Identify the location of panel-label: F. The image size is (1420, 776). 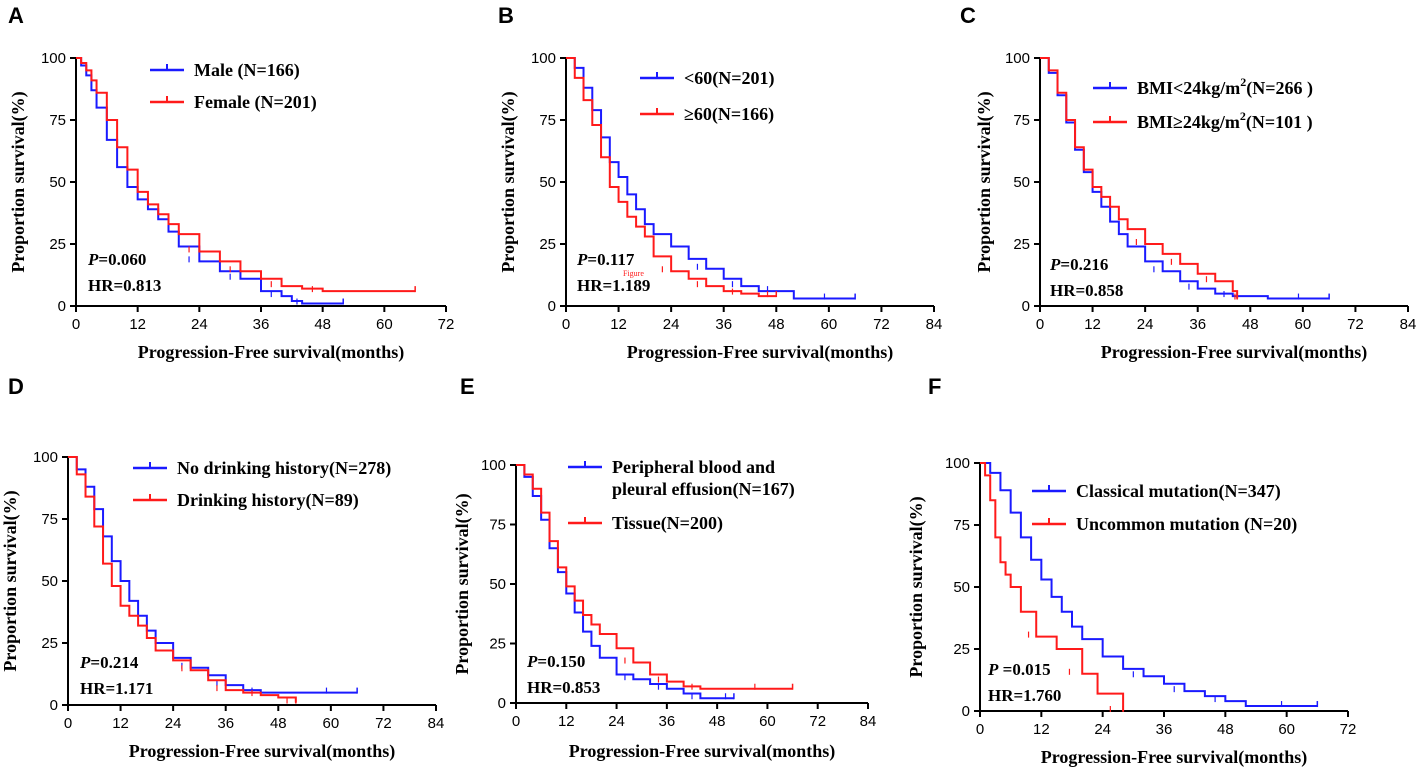
(934, 386).